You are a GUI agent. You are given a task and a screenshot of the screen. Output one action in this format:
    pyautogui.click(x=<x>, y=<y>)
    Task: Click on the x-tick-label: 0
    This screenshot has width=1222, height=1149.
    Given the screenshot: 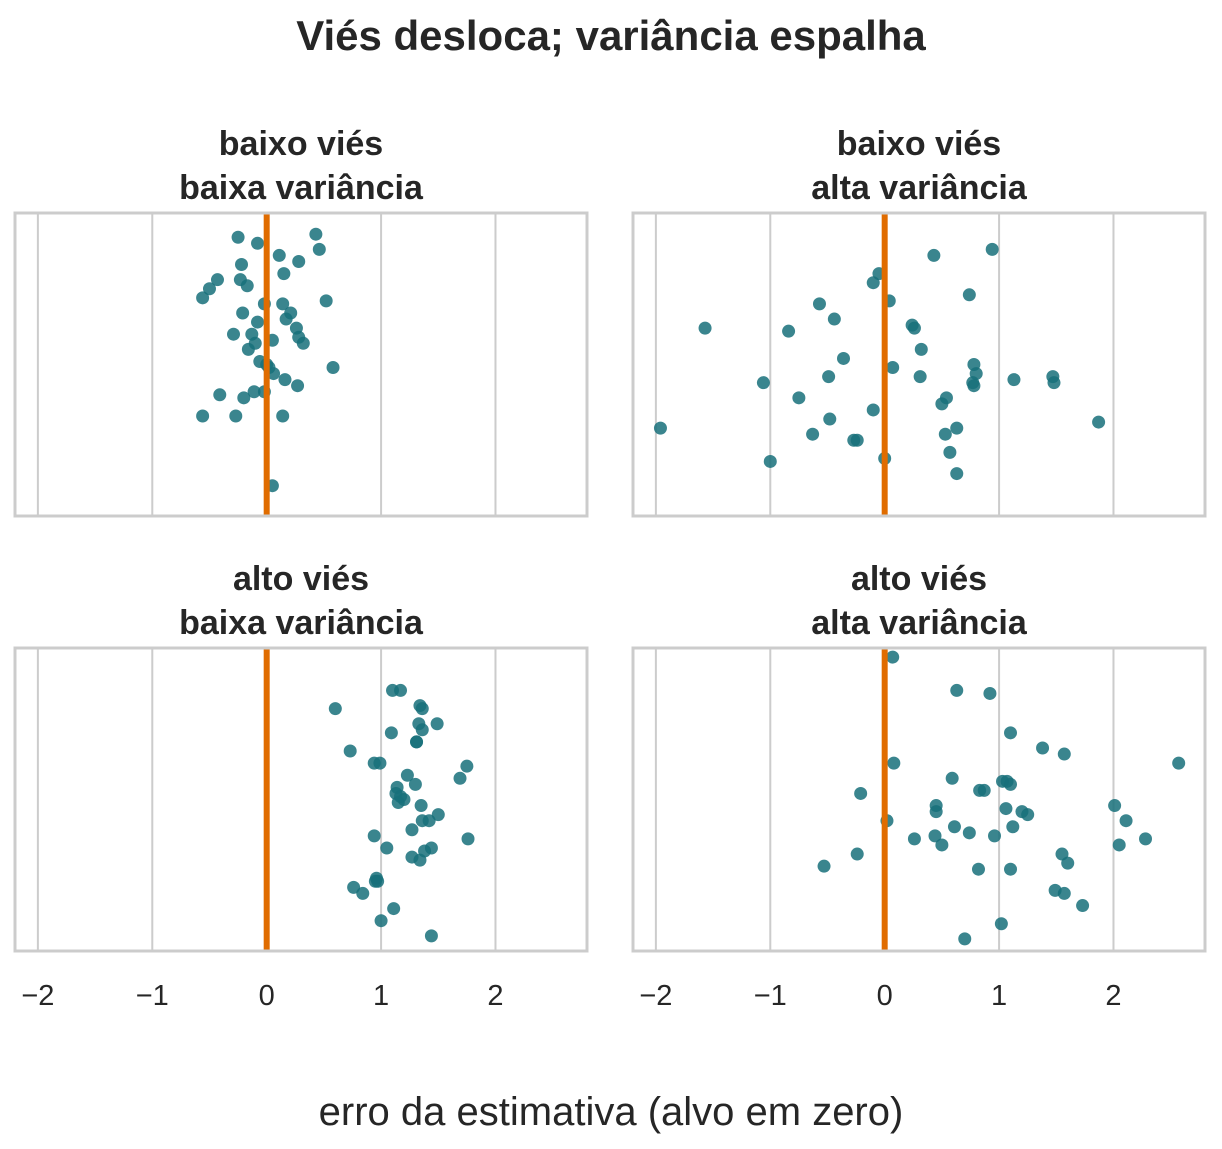 What is the action you would take?
    pyautogui.click(x=267, y=996)
    